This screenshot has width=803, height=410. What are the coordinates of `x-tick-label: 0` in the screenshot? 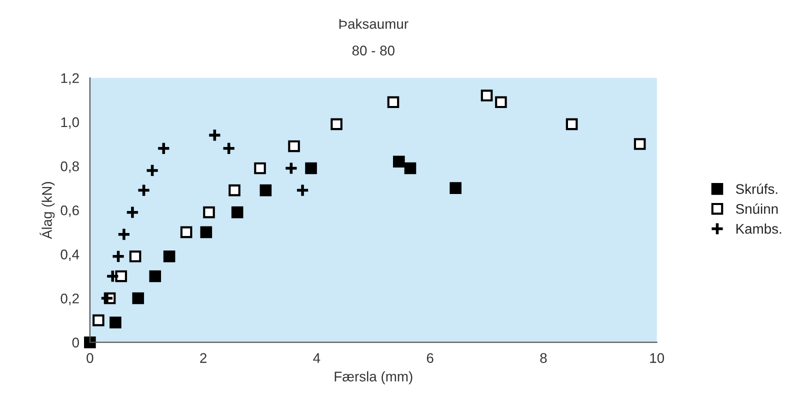 It's located at (90, 358).